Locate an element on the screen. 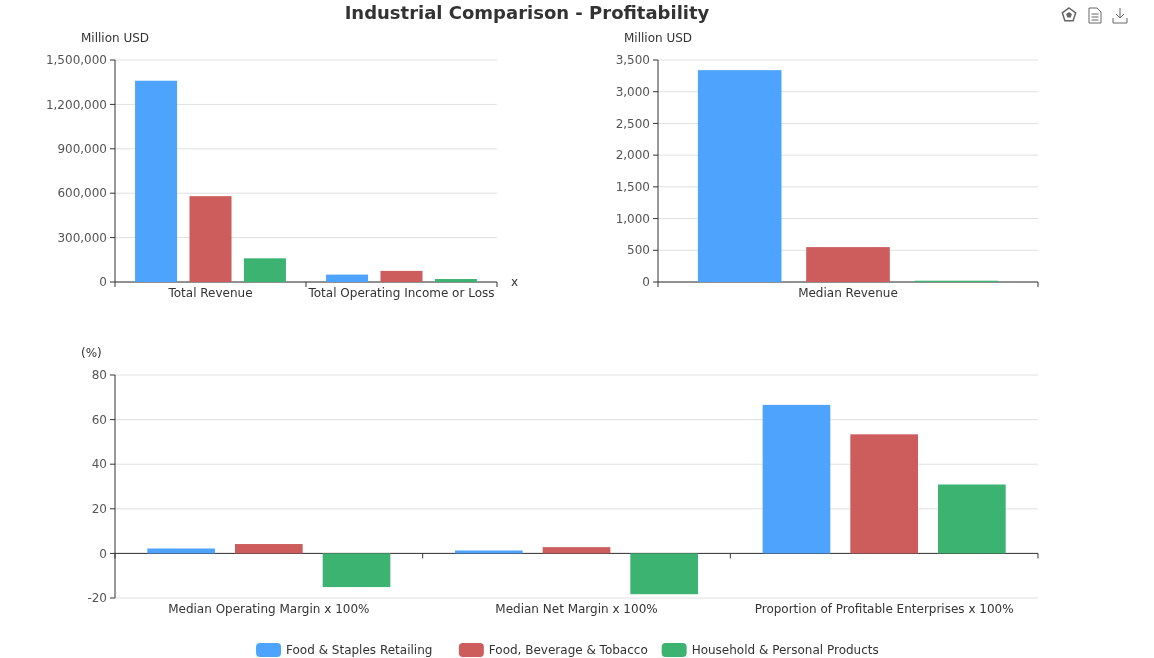 The height and width of the screenshot is (658, 1154). y-tick-label: 60 is located at coordinates (99, 419).